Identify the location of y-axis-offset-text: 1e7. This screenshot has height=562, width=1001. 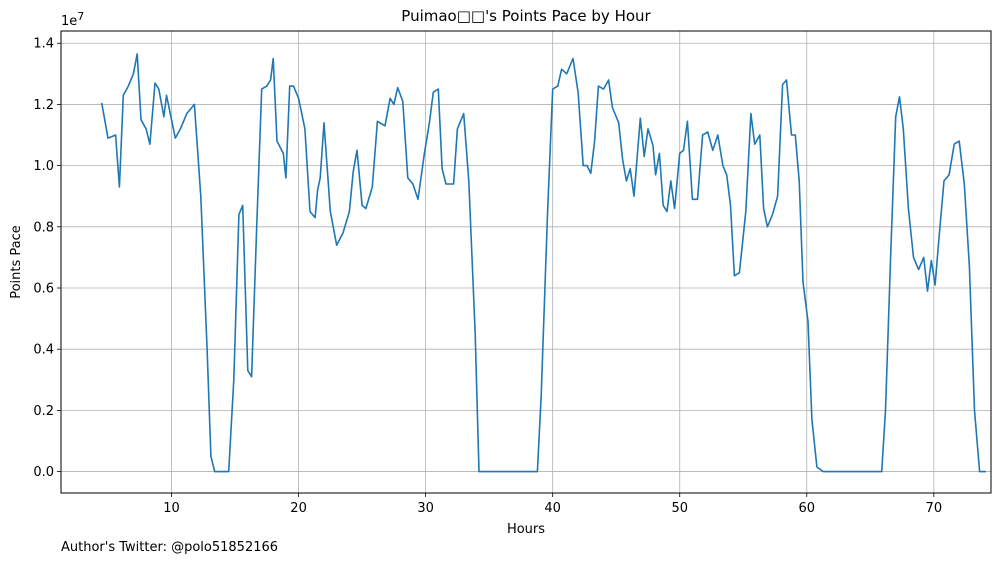
(72, 19).